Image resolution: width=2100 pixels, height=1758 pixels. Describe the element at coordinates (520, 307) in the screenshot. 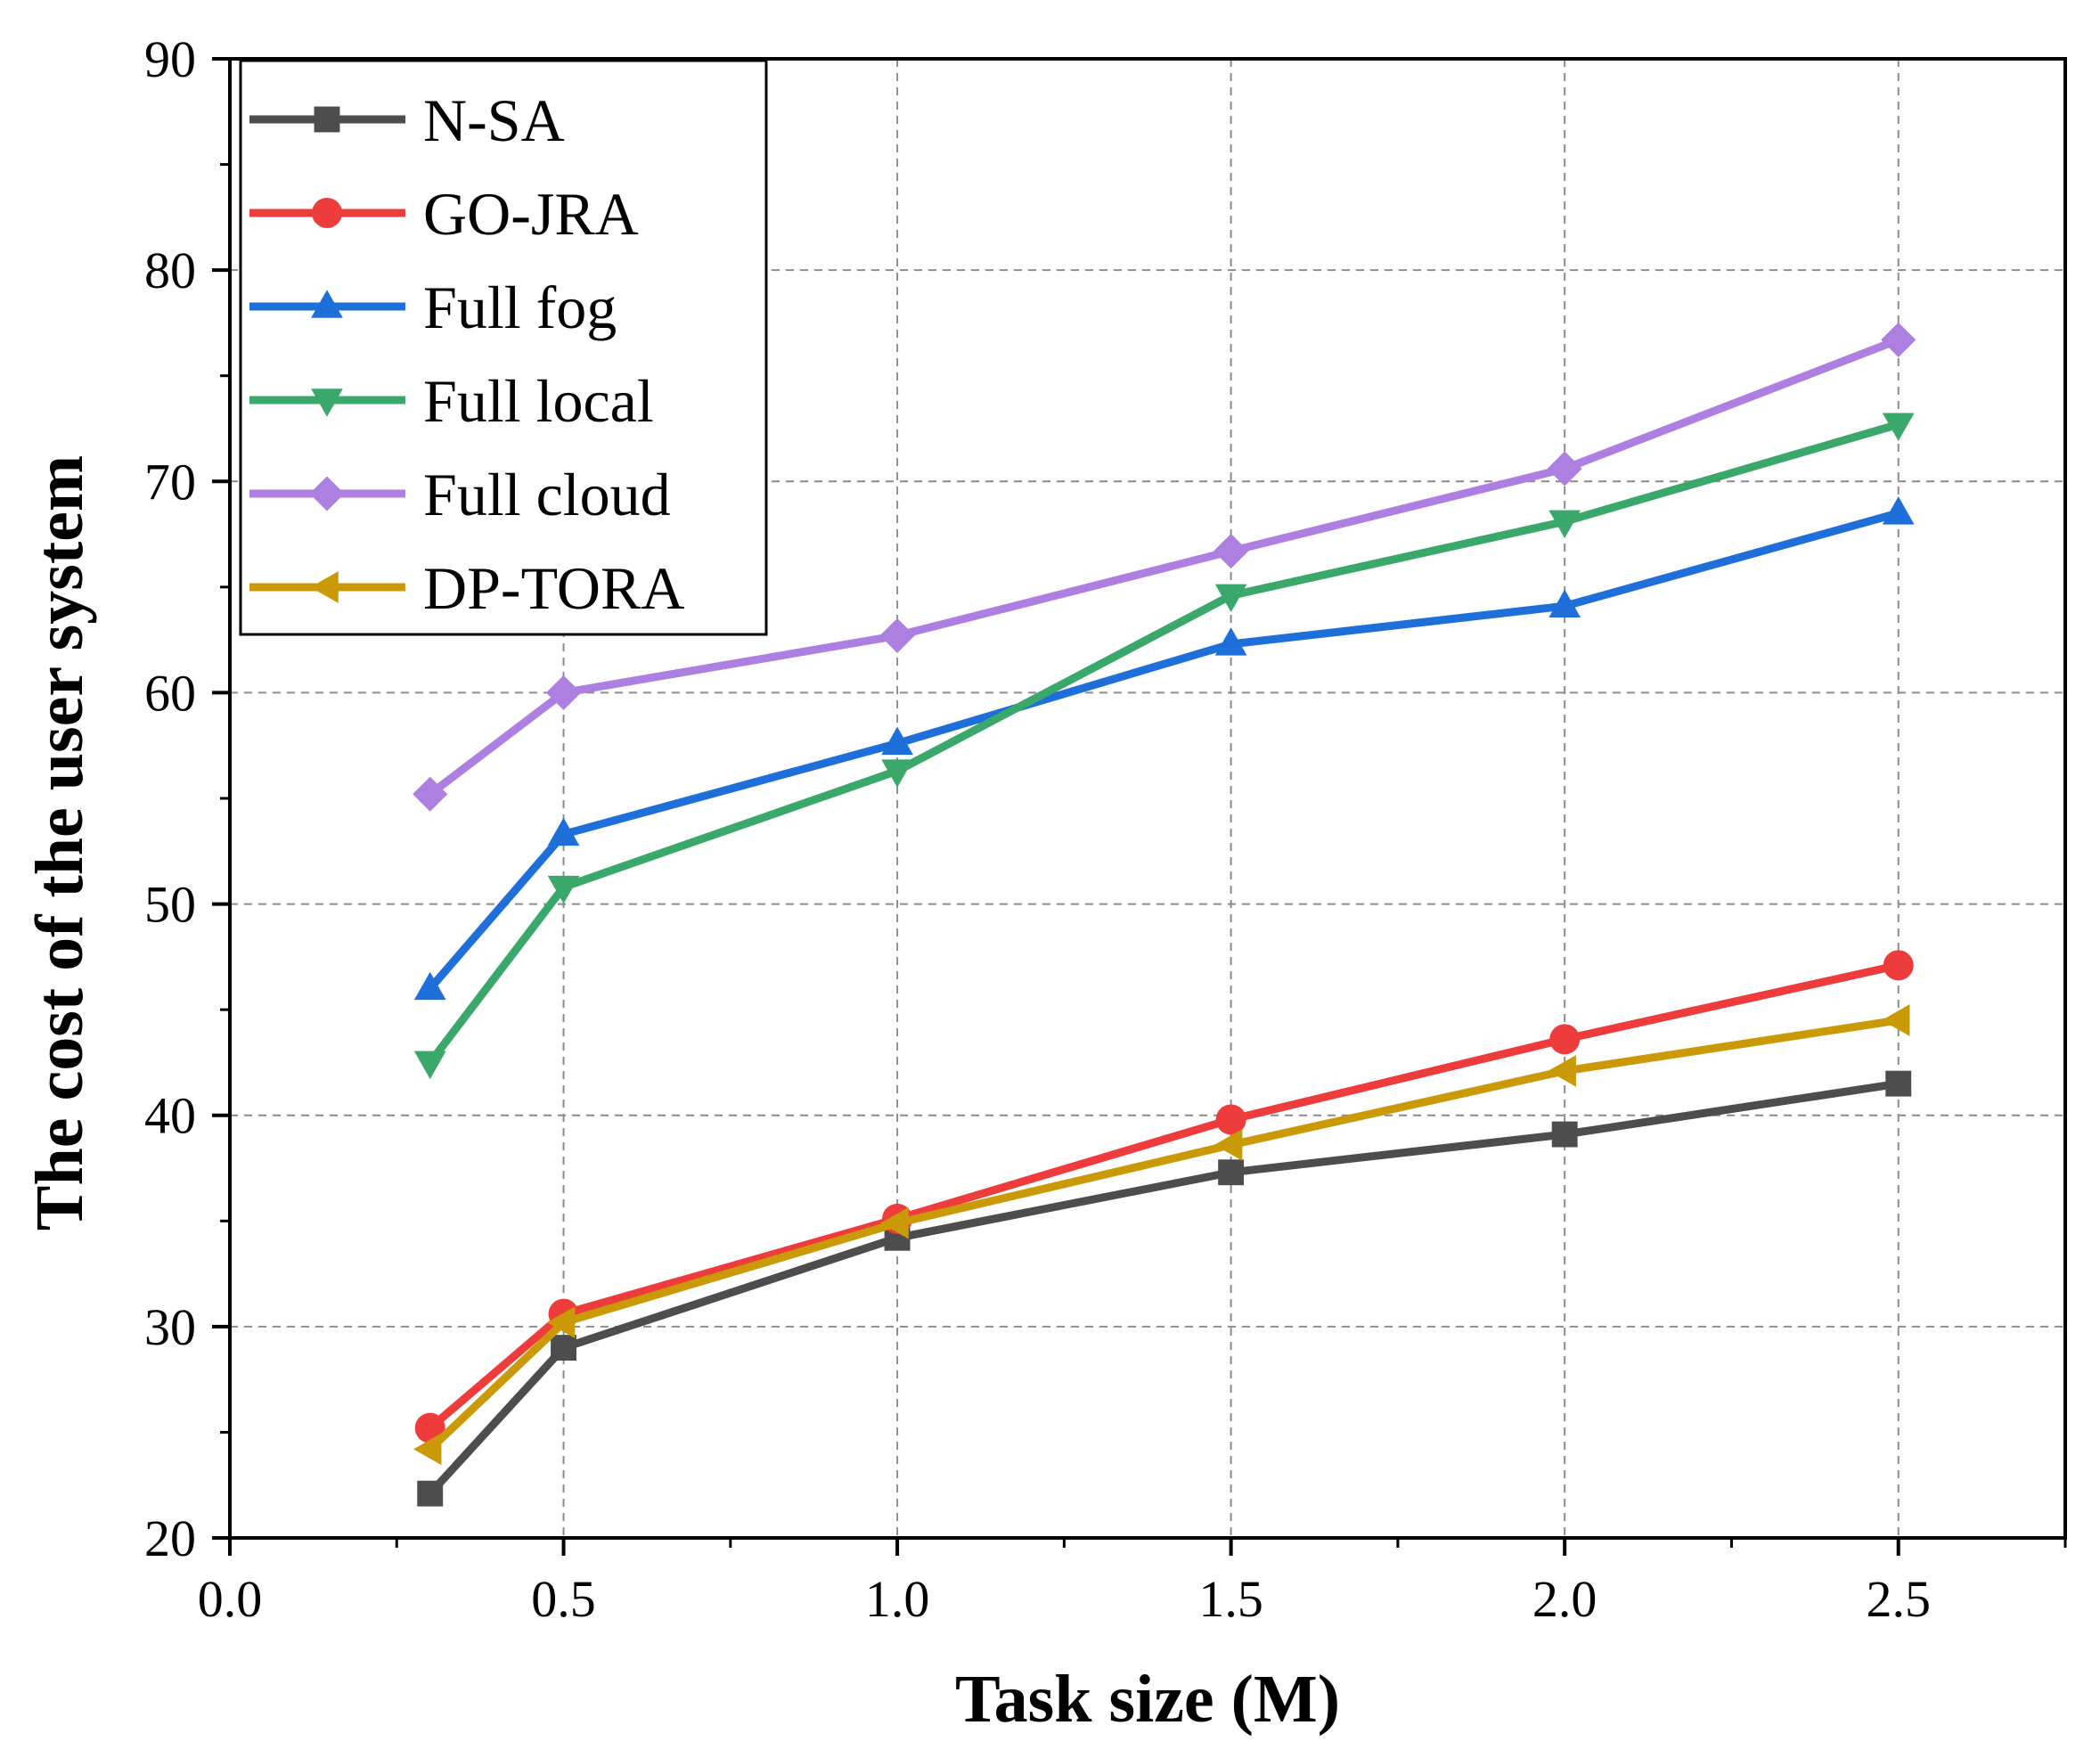

I see `legend-label: Full fog` at that location.